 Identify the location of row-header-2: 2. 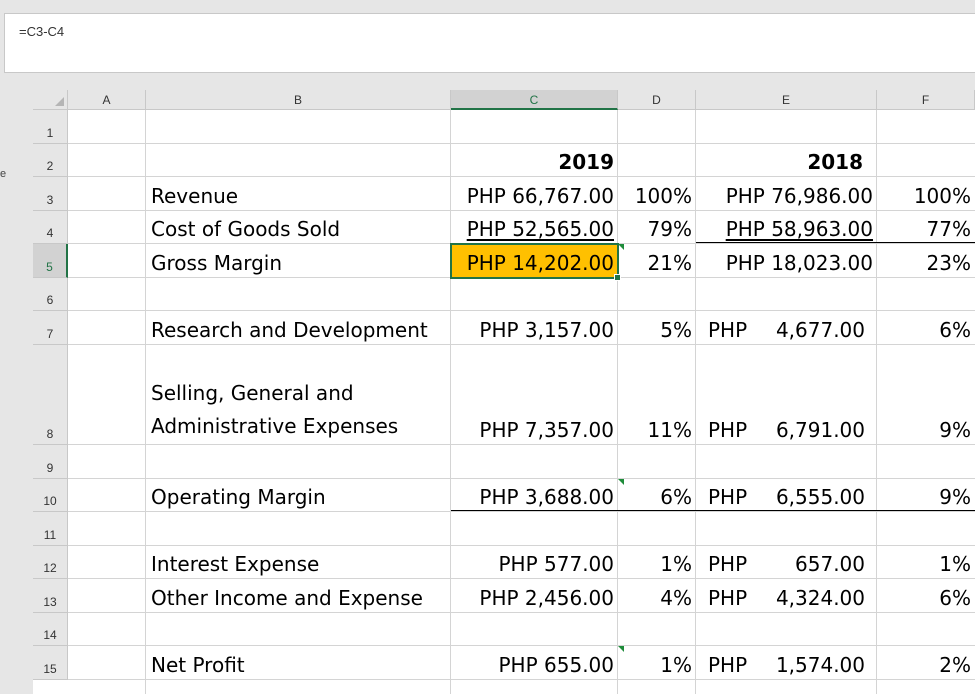
(50, 160).